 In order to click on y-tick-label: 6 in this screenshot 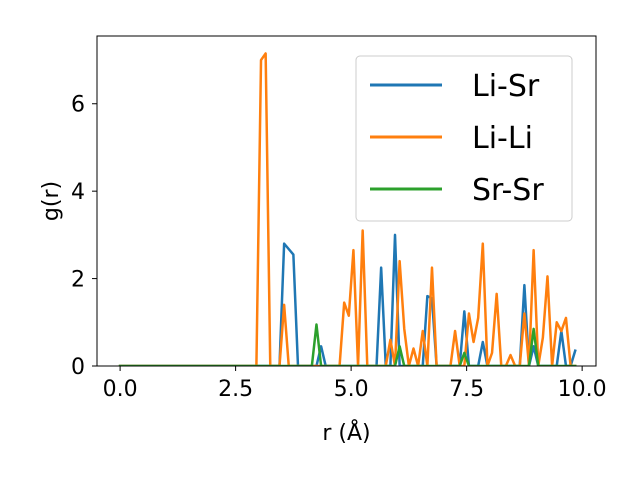, I will do `click(78, 105)`.